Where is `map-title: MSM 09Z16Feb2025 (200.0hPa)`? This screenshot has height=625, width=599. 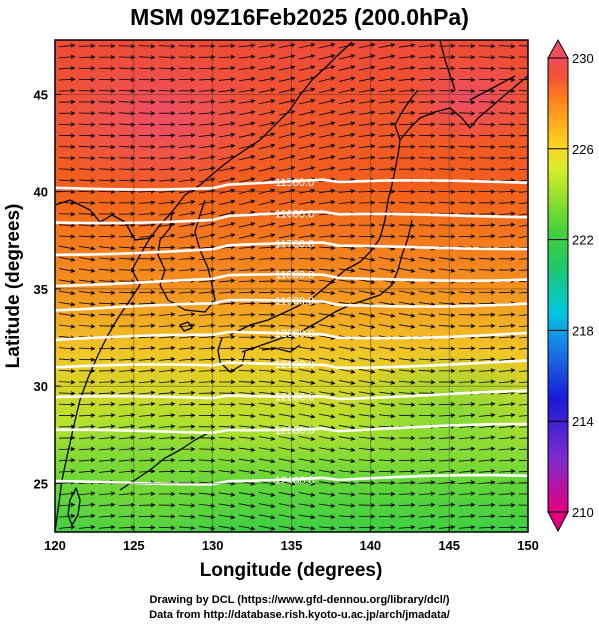
map-title: MSM 09Z16Feb2025 (200.0hPa) is located at coordinates (299, 17).